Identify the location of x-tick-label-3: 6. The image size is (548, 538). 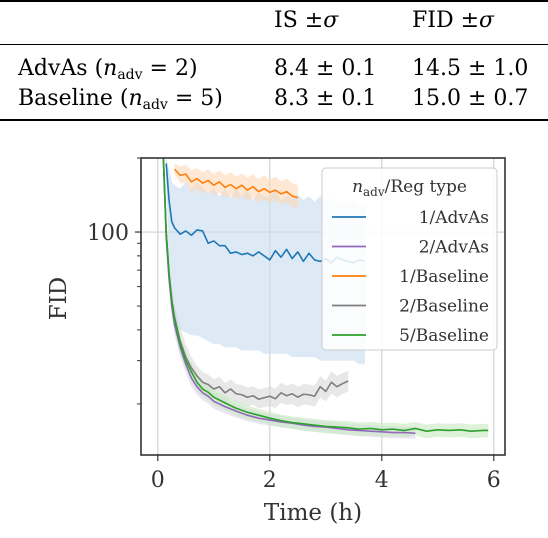
(494, 480).